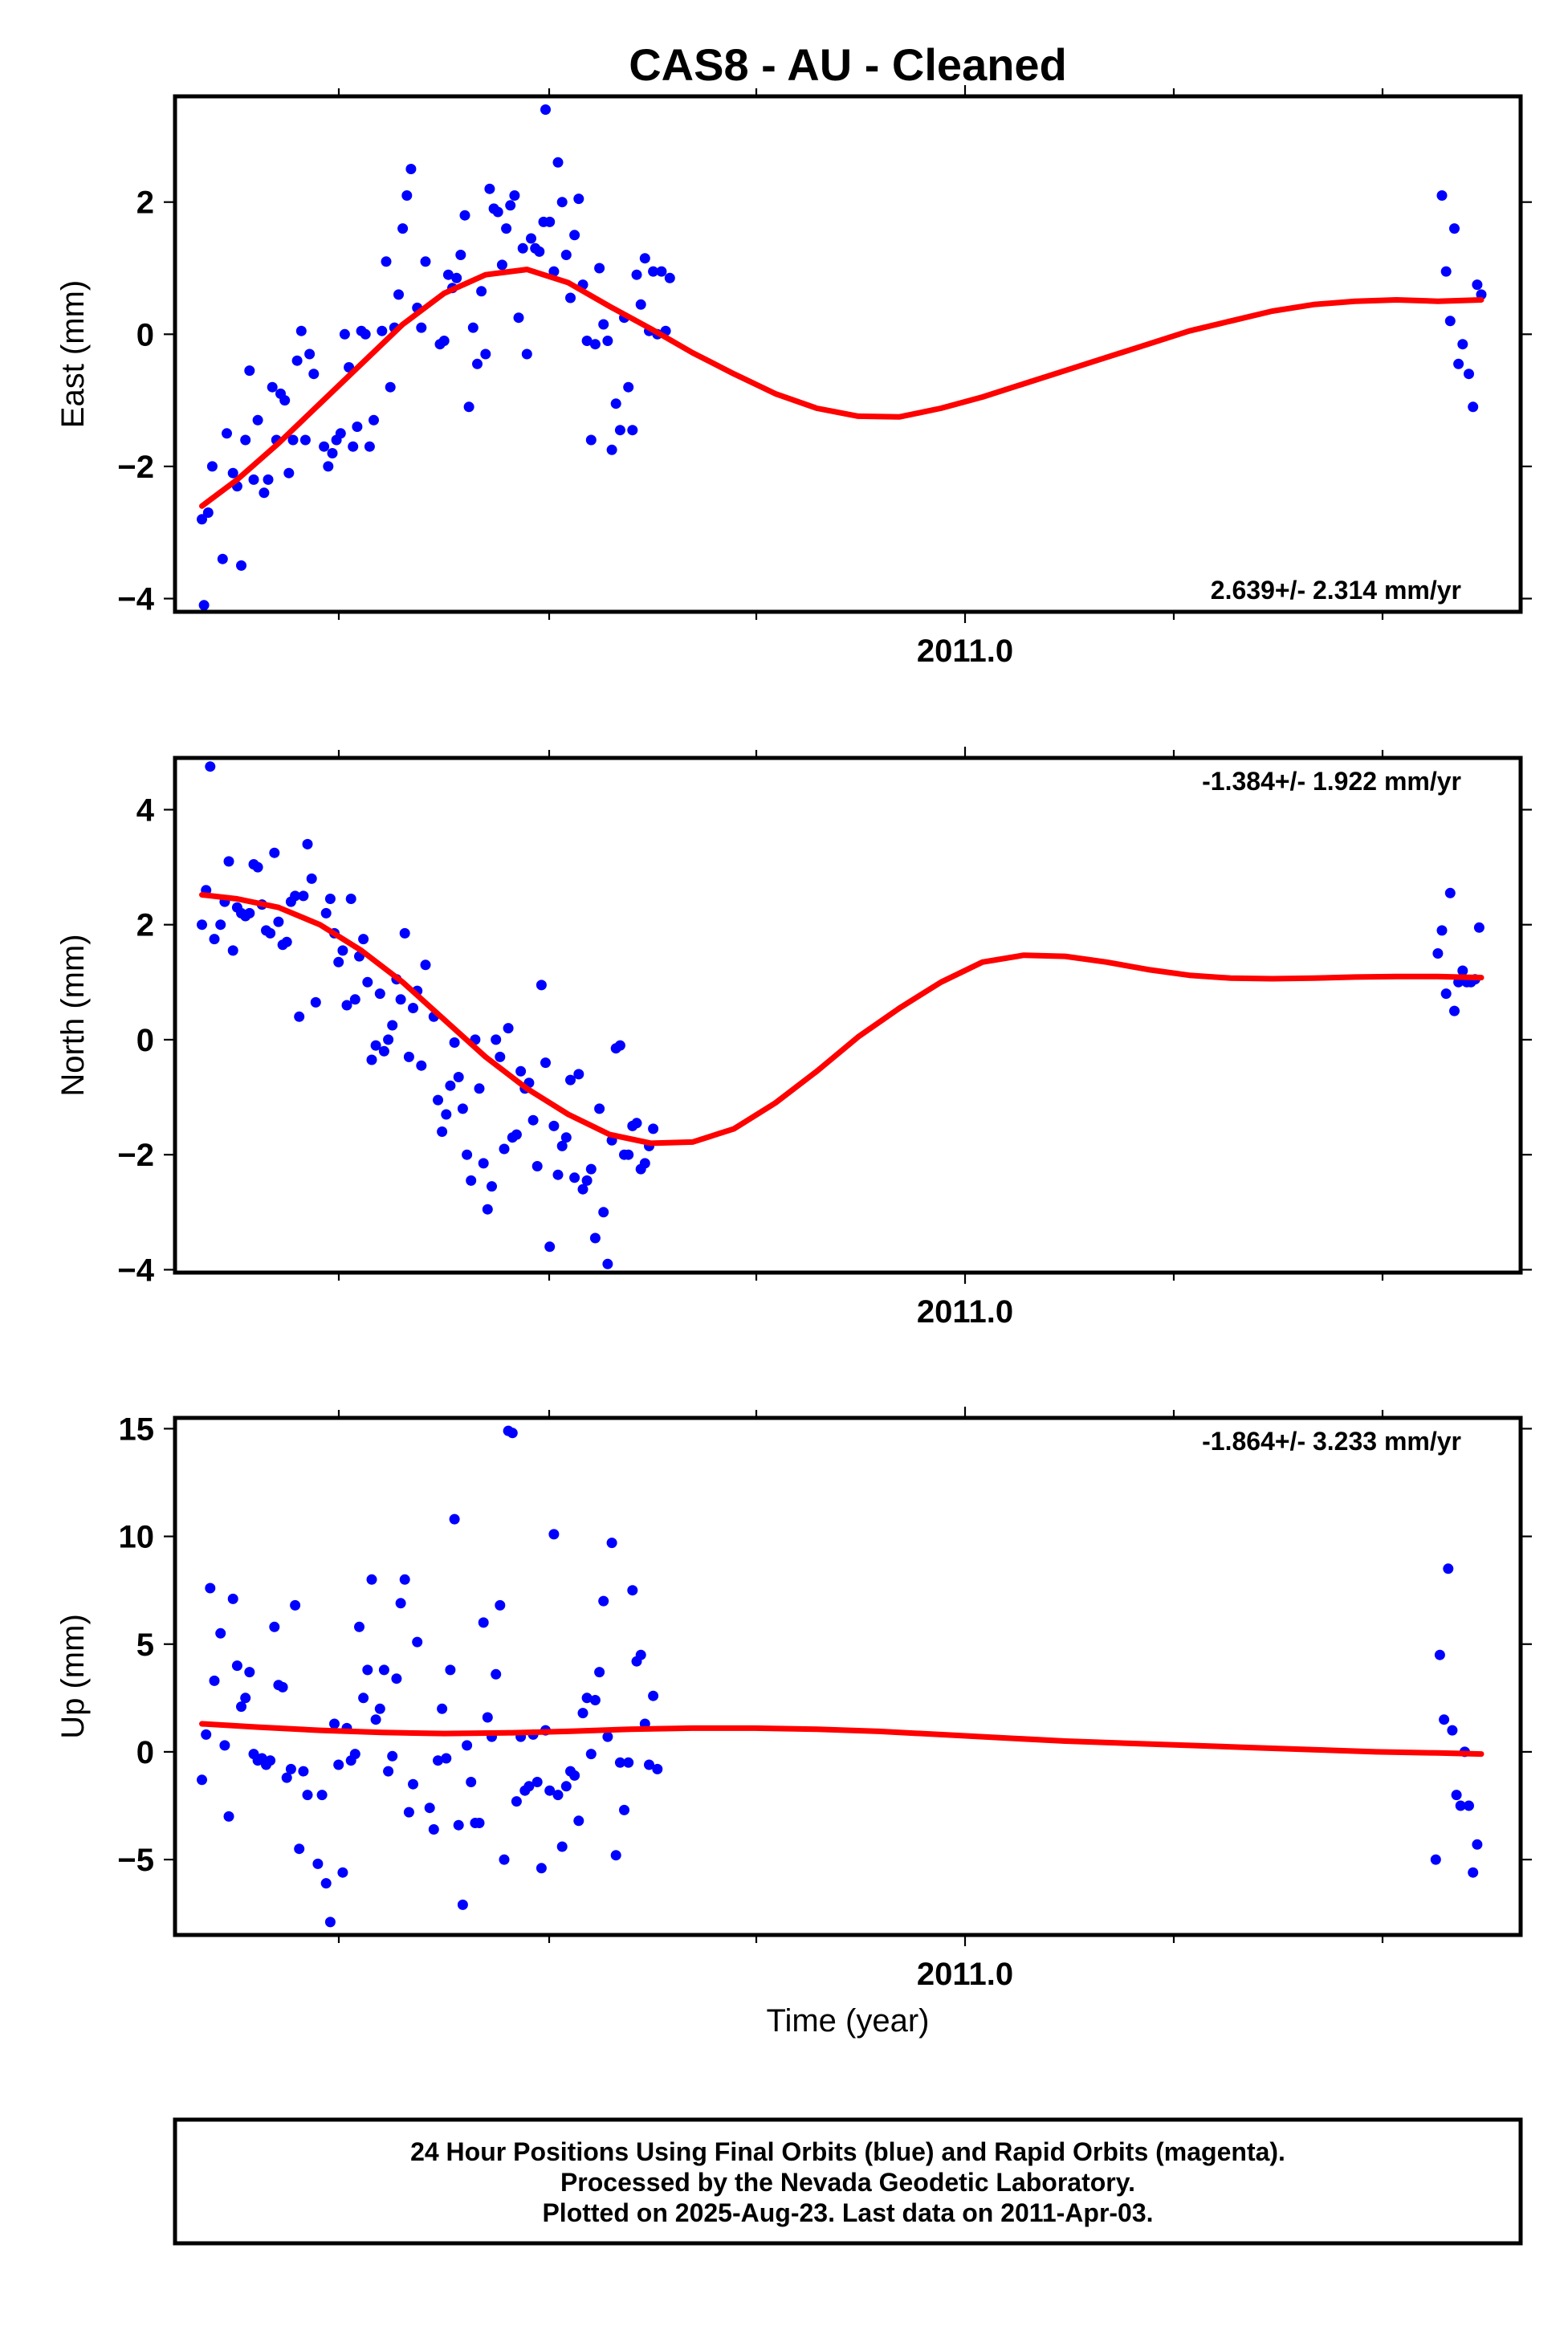 The image size is (1568, 2330). What do you see at coordinates (1331, 1441) in the screenshot?
I see `up-rate-label: -1.864+/- 3.233 mm/yr` at bounding box center [1331, 1441].